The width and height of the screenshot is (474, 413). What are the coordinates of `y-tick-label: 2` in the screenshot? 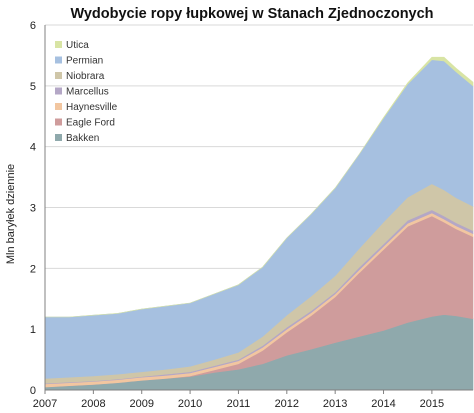 It's located at (33, 269).